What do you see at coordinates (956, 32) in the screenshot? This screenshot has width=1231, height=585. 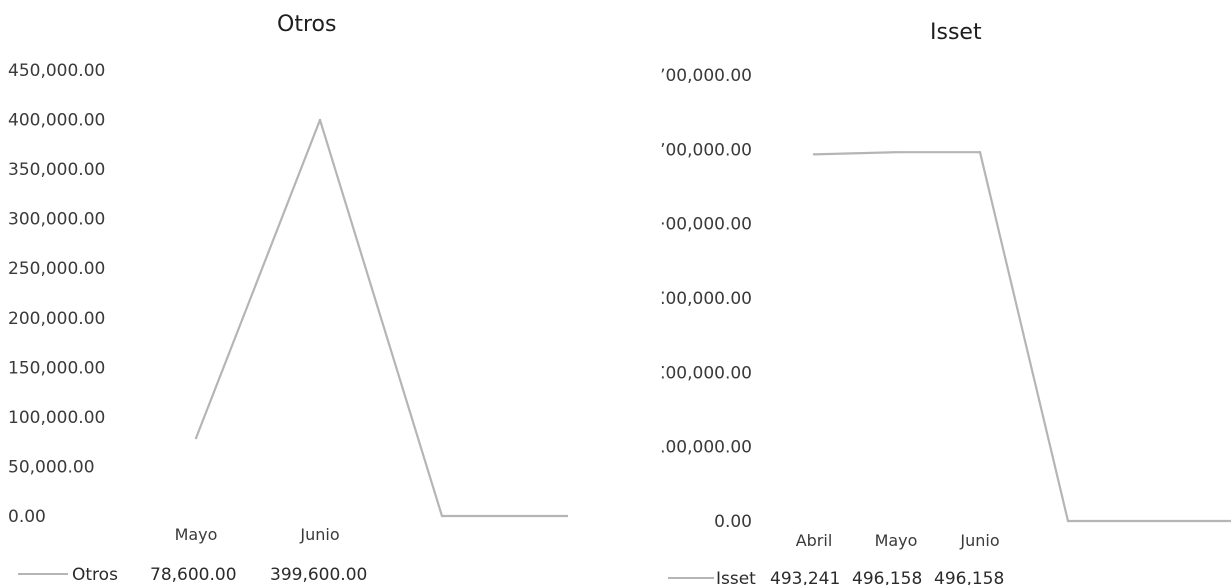 I see `chart-title-isset: Isset` at bounding box center [956, 32].